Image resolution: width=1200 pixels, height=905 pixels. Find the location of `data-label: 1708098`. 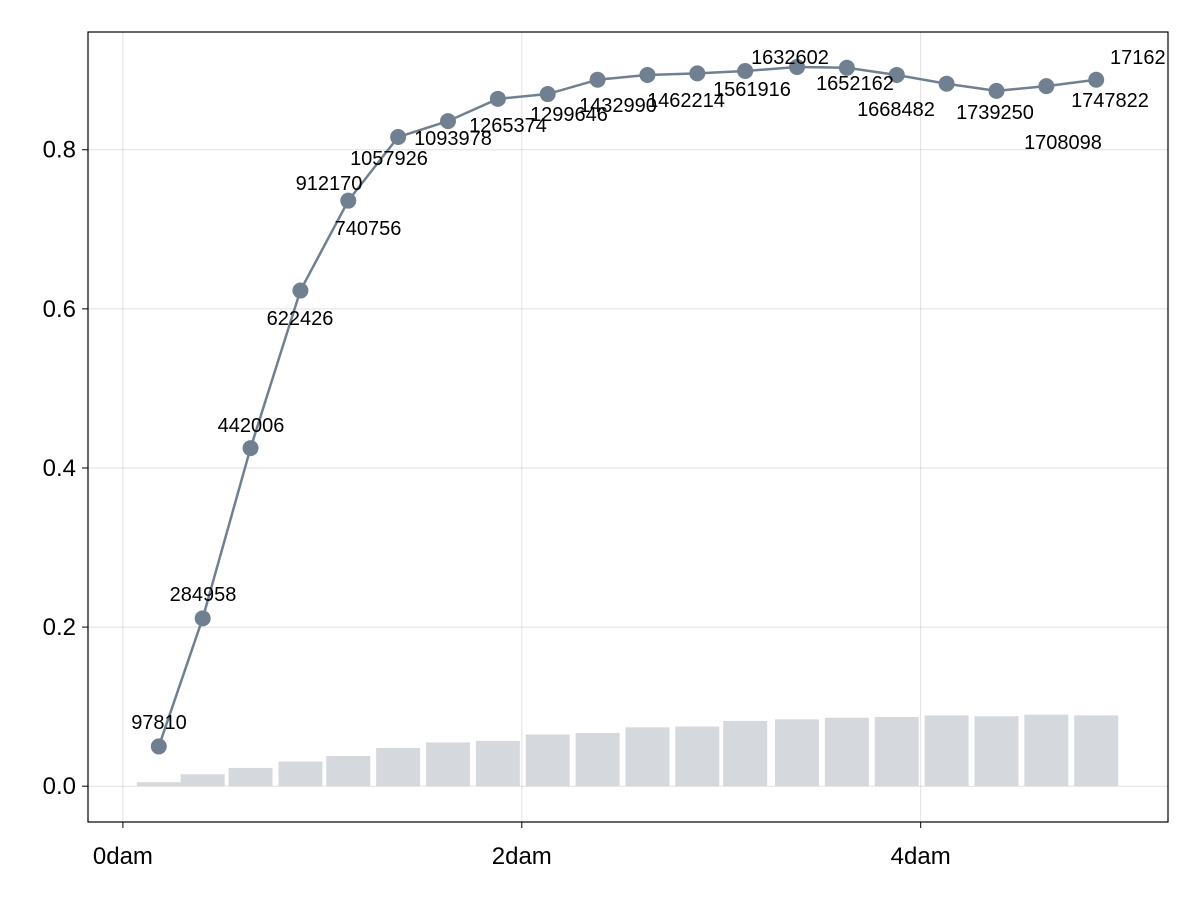

data-label: 1708098 is located at coordinates (1063, 143).